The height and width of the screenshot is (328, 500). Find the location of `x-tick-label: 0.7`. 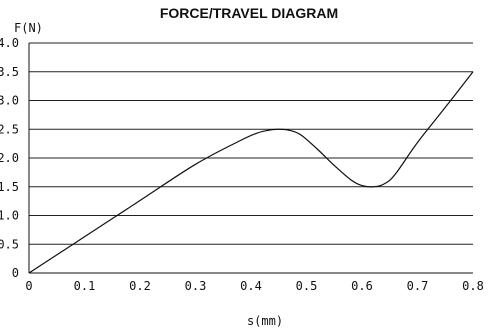

x-tick-label: 0.7 is located at coordinates (418, 286).